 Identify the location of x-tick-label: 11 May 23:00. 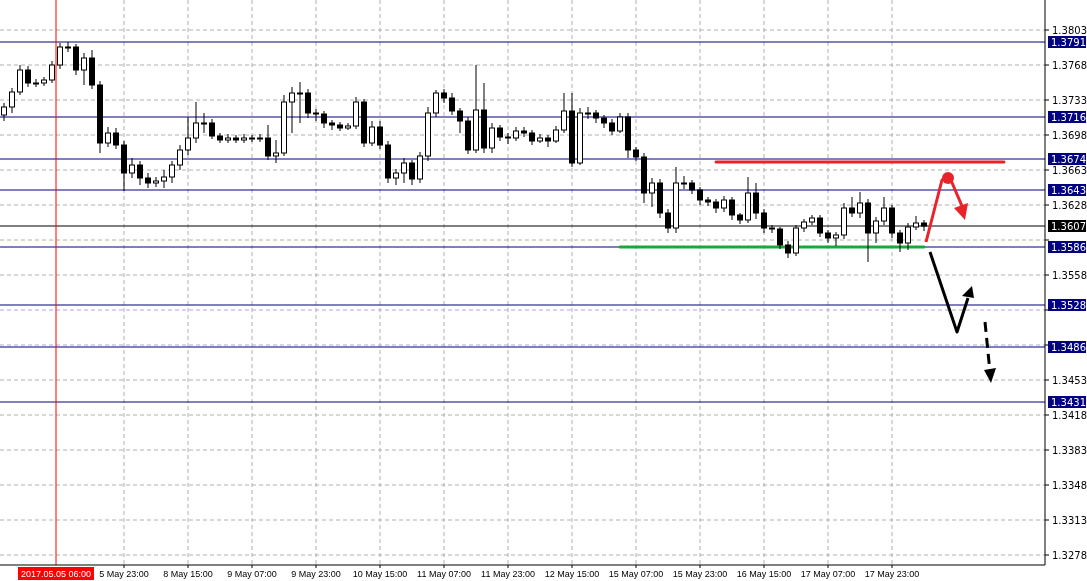
(508, 574).